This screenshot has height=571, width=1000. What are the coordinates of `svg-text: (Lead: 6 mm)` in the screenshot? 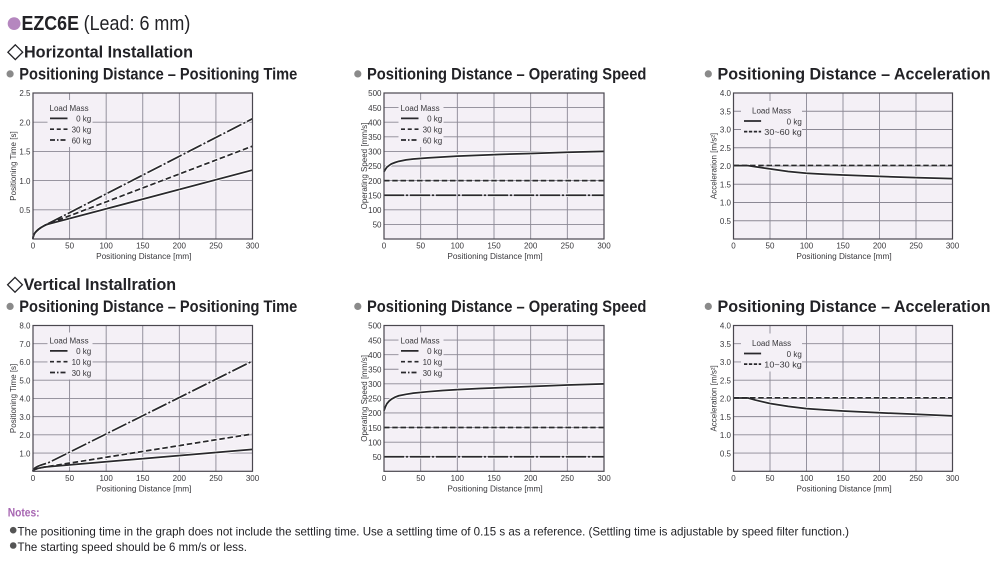 It's located at (137, 23).